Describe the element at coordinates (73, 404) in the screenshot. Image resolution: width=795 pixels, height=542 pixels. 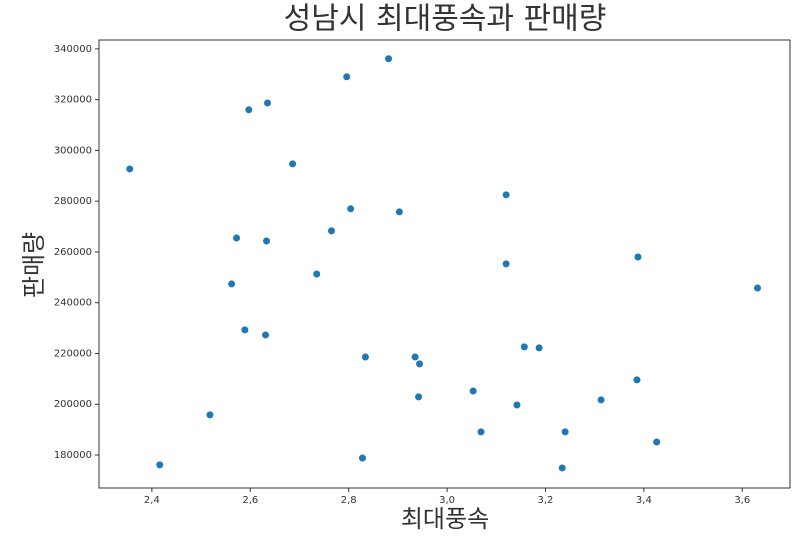
I see `y-tick-label: 200000` at that location.